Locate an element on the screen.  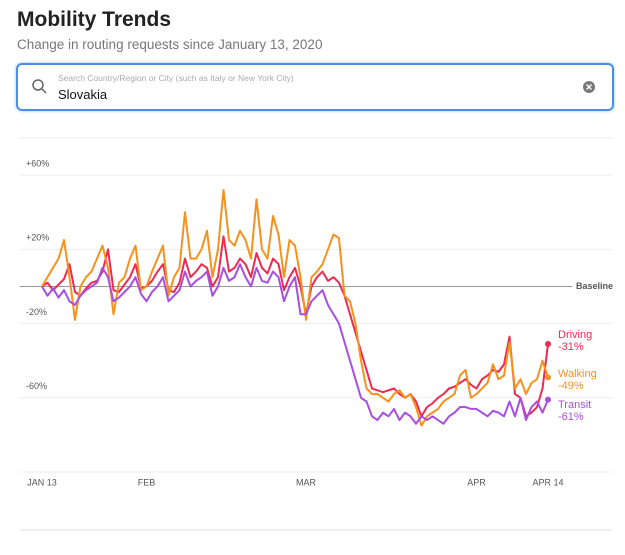
clear-button is located at coordinates (589, 87).